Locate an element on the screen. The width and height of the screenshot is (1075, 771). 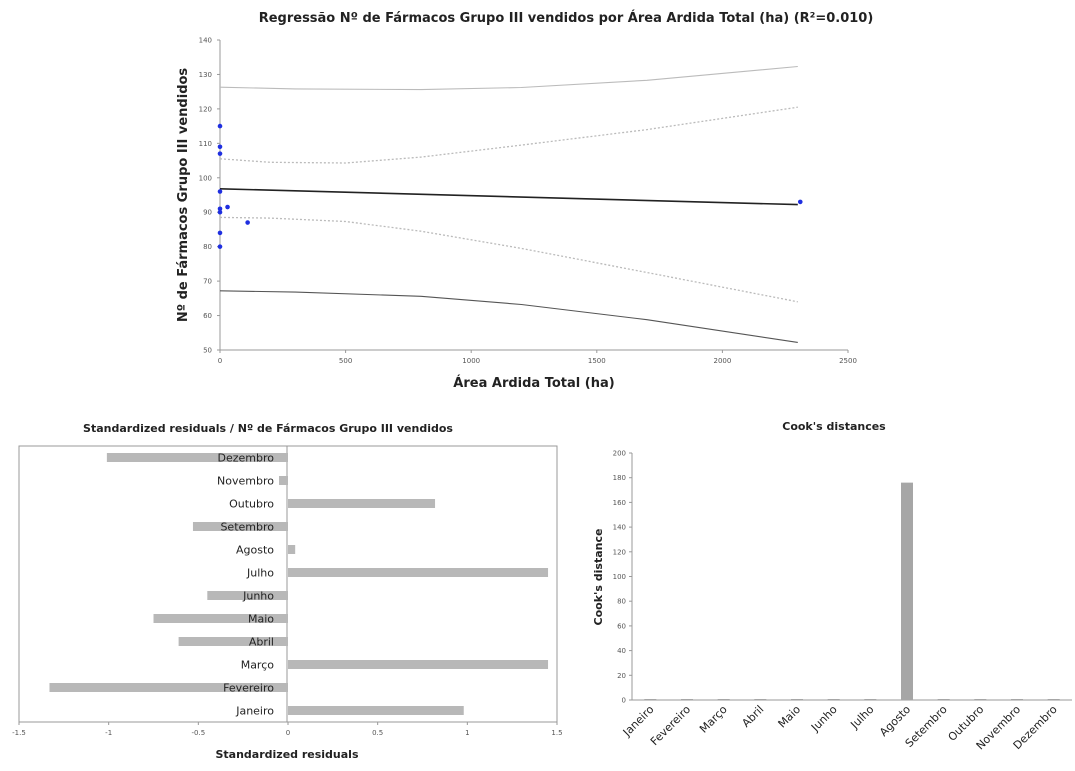
y-tick-label: 80 is located at coordinates (621, 602).